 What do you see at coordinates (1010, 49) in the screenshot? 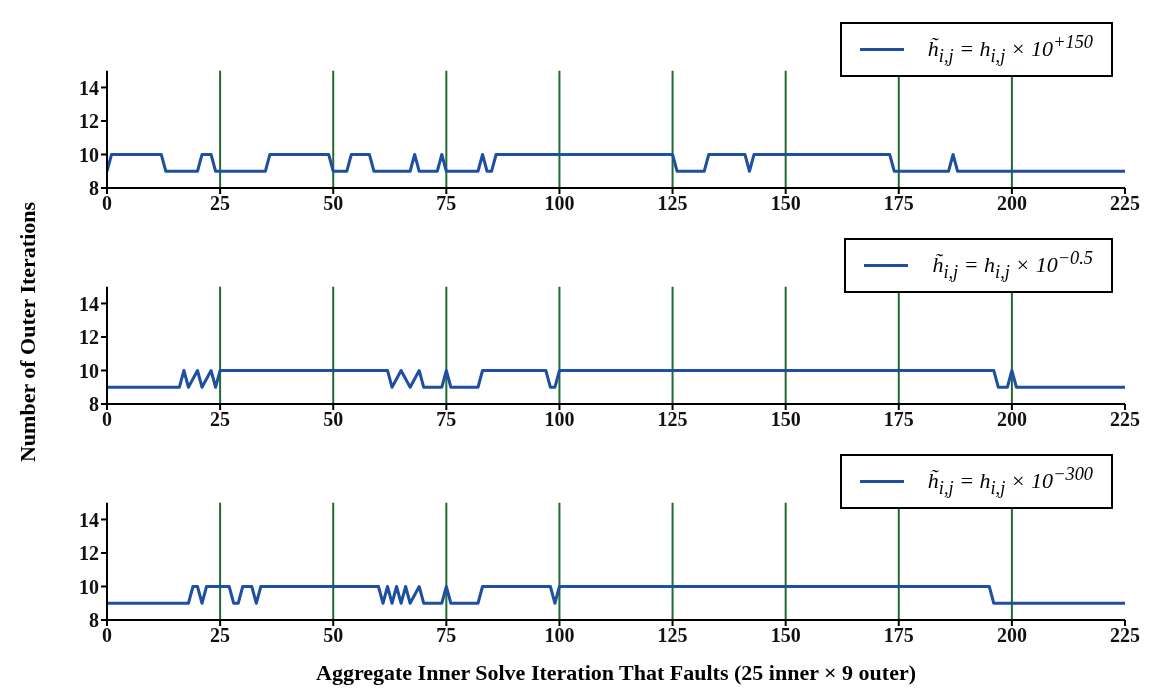
I see `legend-label: h̃$_{i,j}$ = h$_{i,j}$ × 10$^{+150}$` at bounding box center [1010, 49].